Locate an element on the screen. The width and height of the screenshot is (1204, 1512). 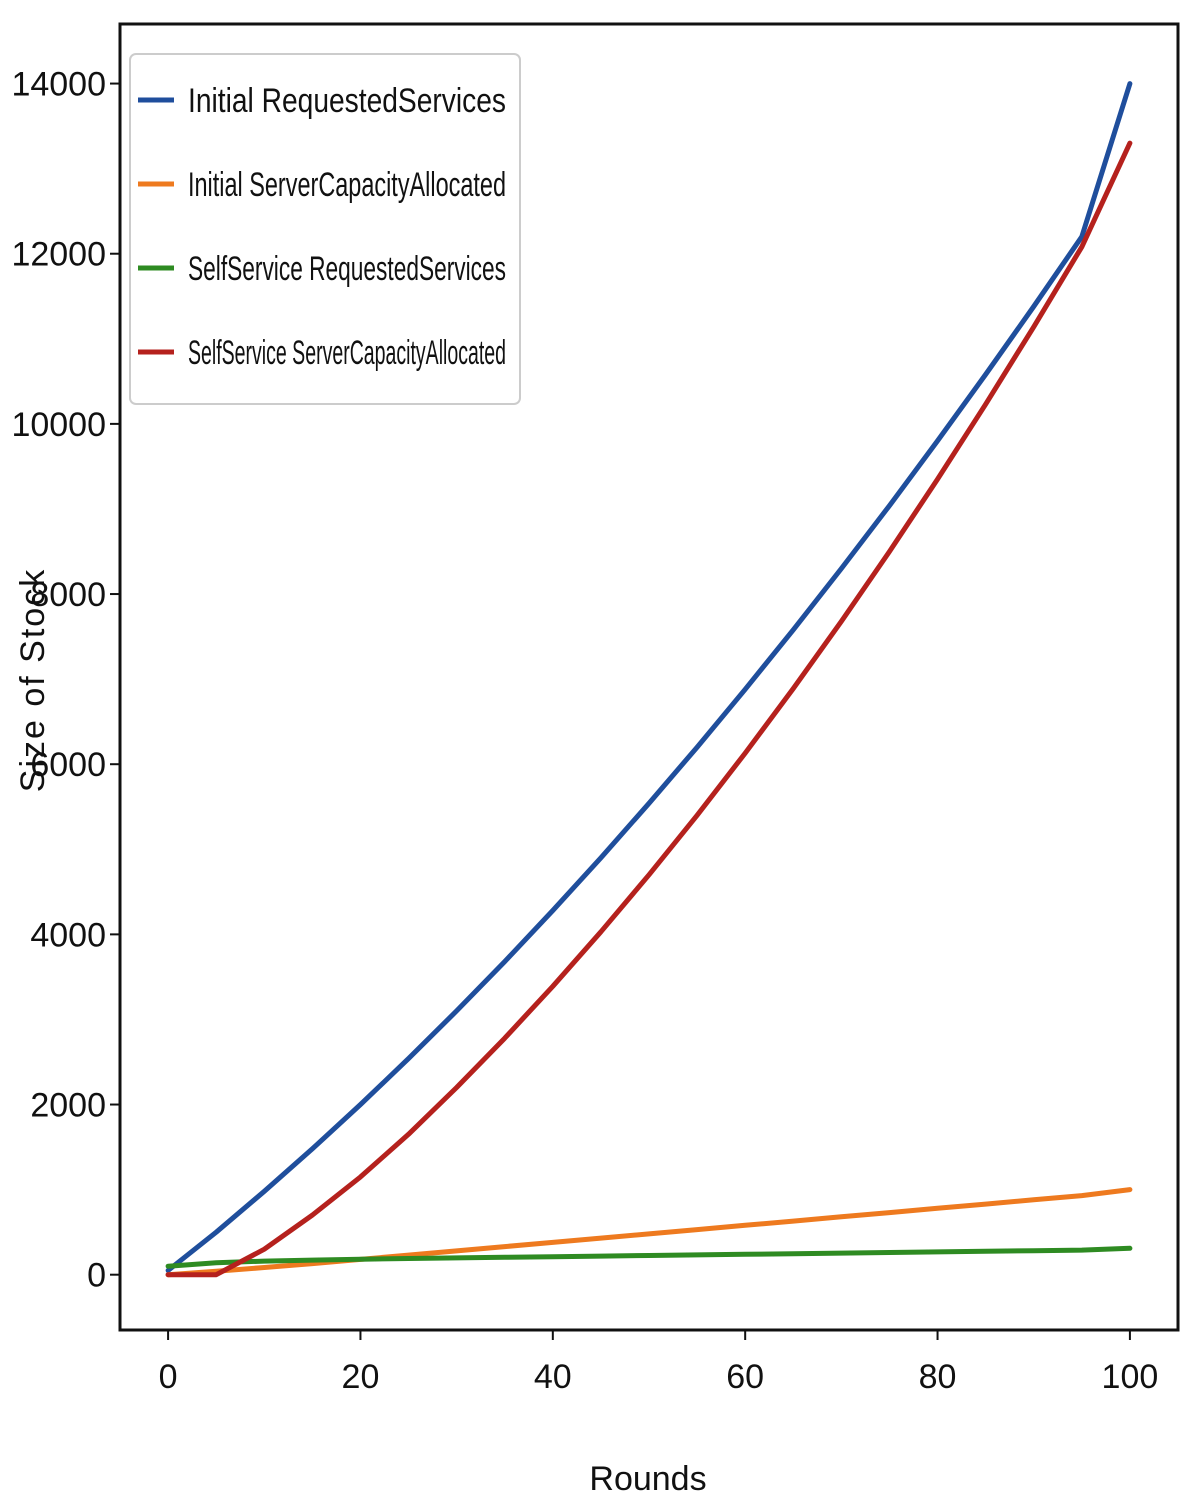
legend-entry: SelfService RequestedServices is located at coordinates (347, 269).